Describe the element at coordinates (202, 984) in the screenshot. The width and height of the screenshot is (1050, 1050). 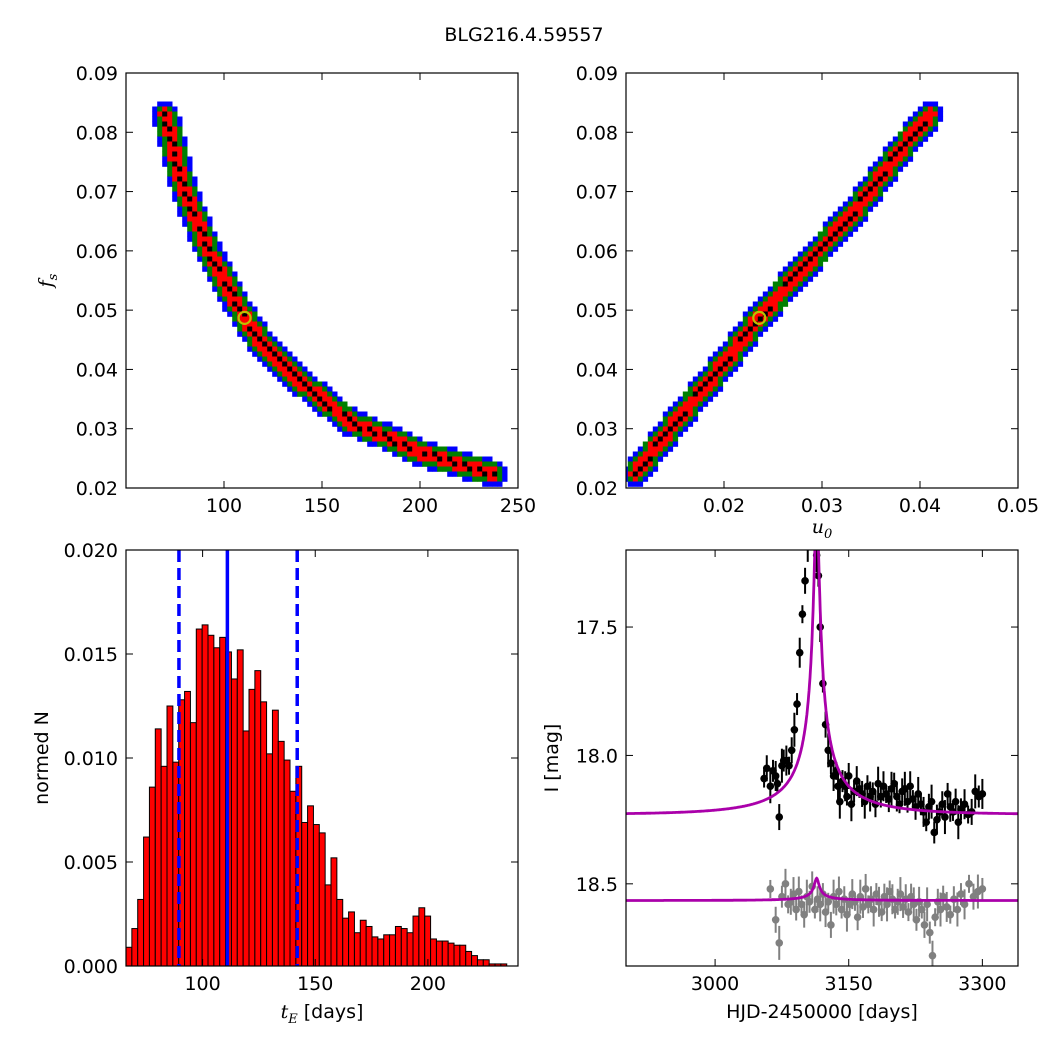
I see `x-tick-label: 100` at that location.